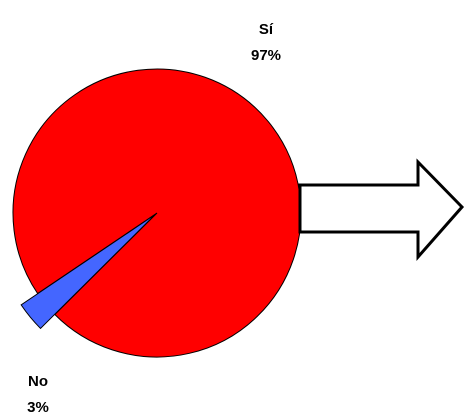  I want to click on slice-label-si-value: 97%, so click(266, 55).